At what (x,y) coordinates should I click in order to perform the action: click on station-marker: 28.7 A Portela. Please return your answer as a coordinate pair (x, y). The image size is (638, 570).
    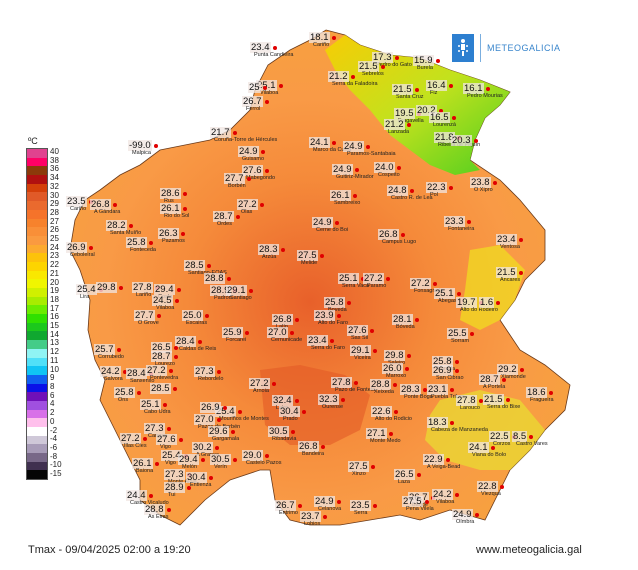
    Looking at the image, I should click on (492, 382).